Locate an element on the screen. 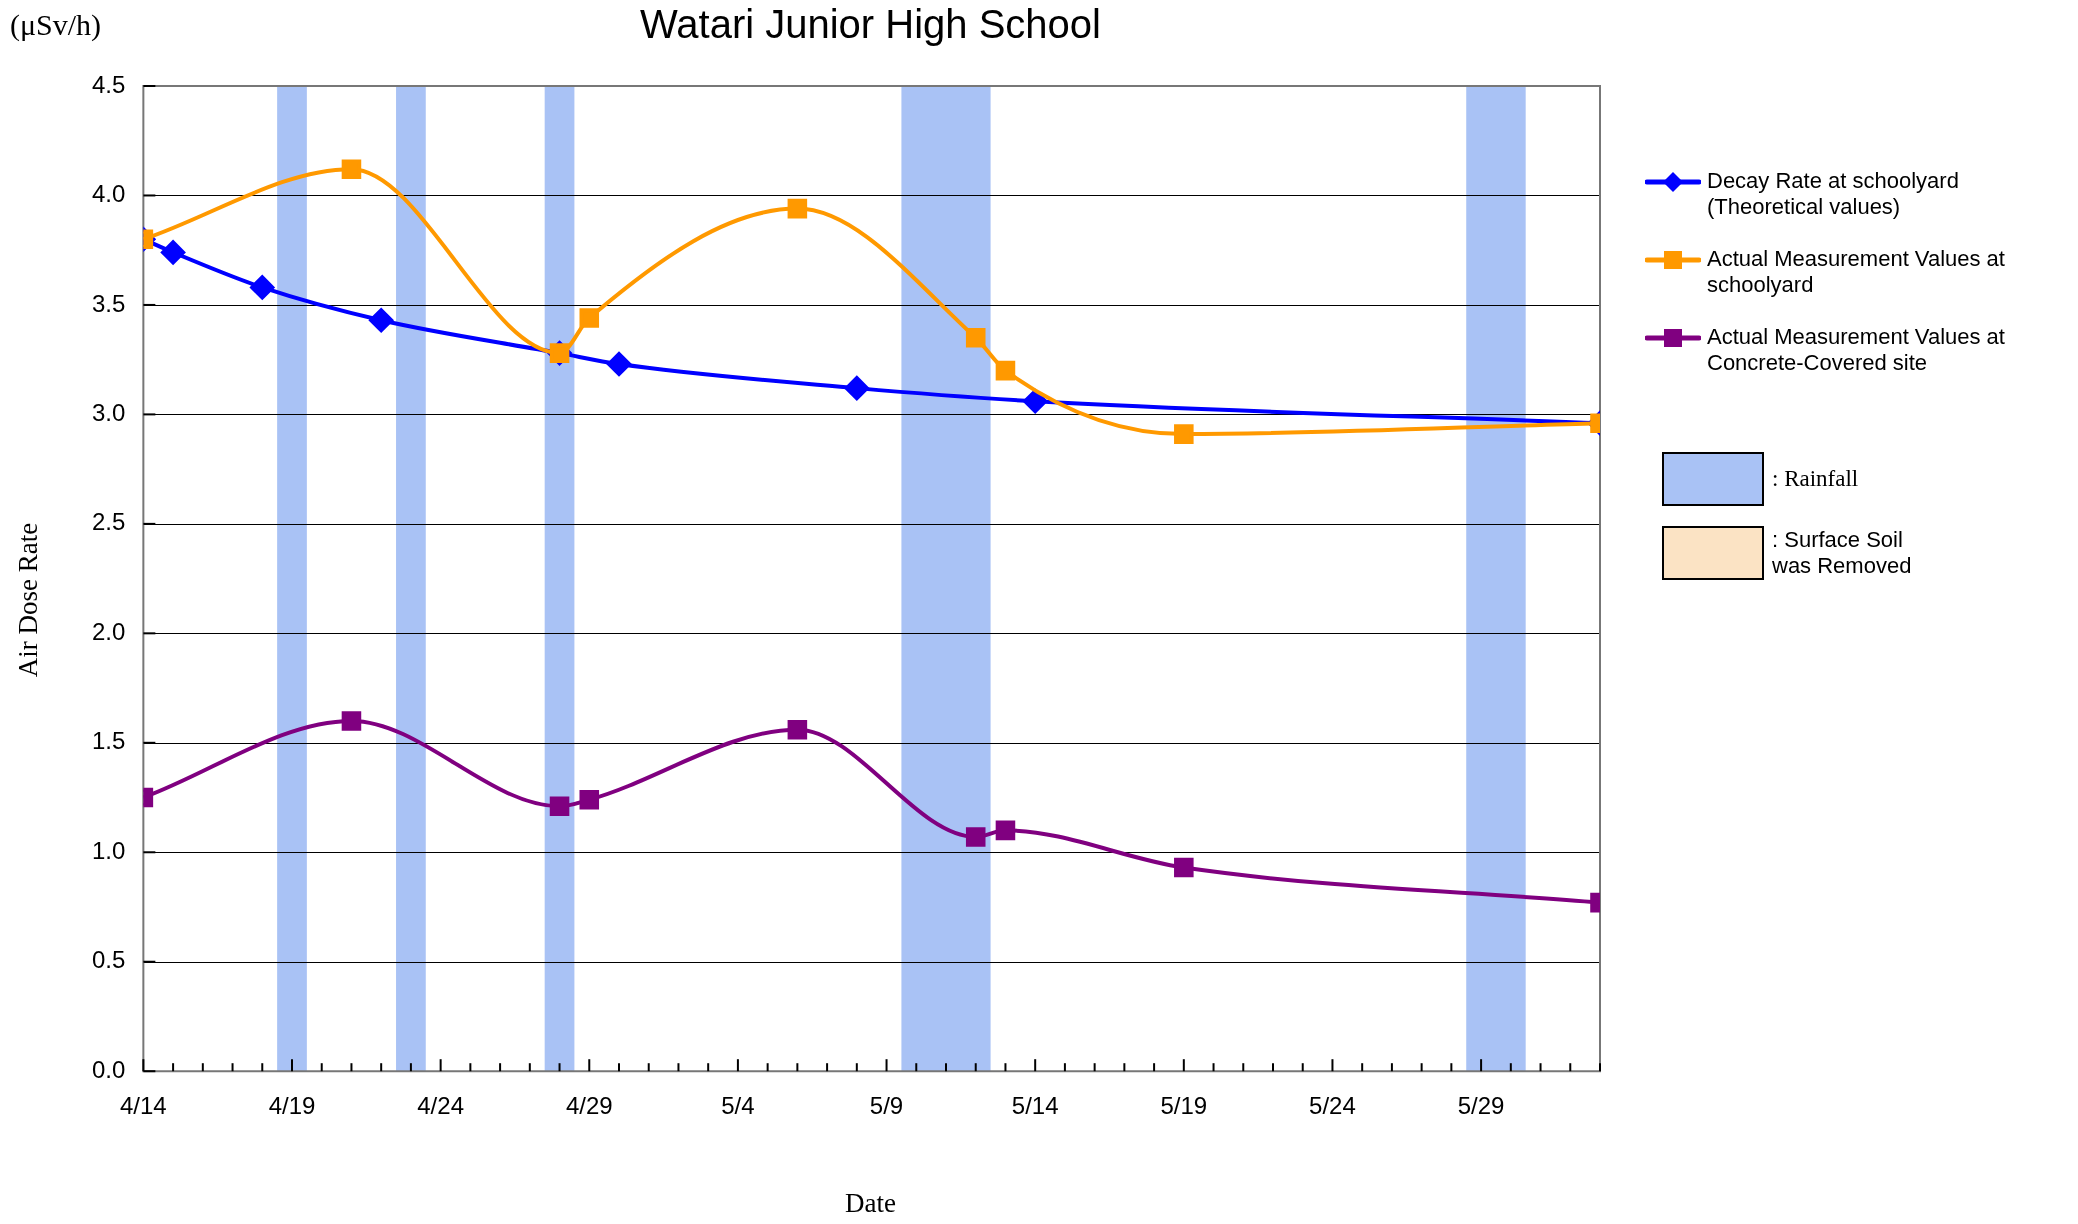  y-tick-label: 0.0 is located at coordinates (108, 1069).